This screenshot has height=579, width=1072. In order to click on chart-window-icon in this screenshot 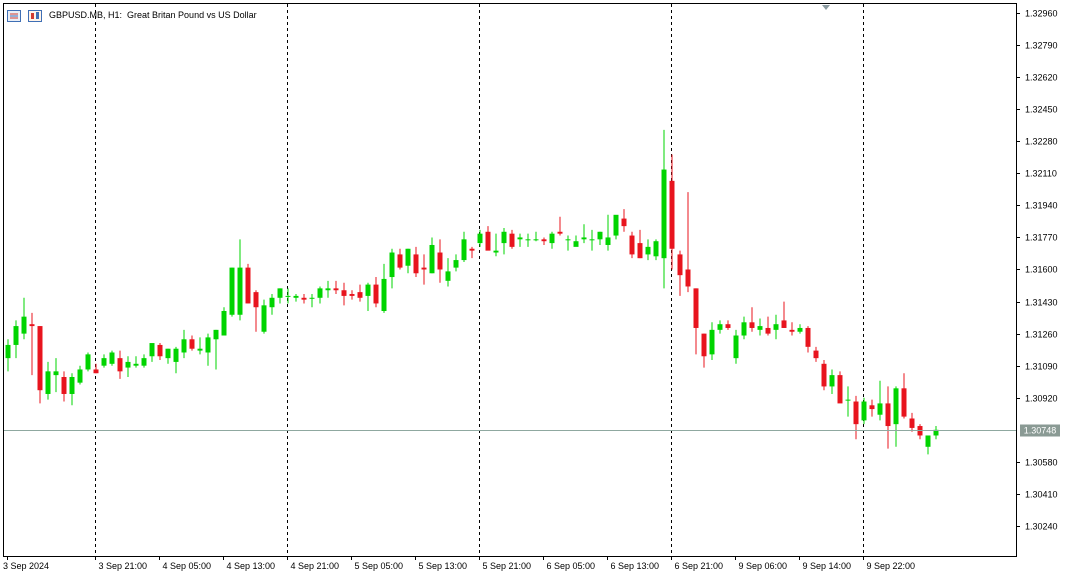, I will do `click(14, 15)`.